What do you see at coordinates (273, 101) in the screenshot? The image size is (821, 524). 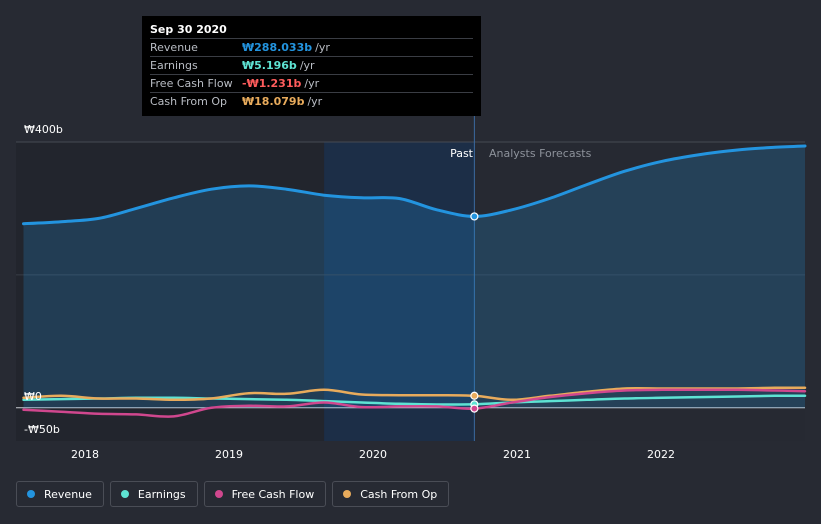 I see `tooltip-value-cash-from-op: ₩18.079b` at bounding box center [273, 101].